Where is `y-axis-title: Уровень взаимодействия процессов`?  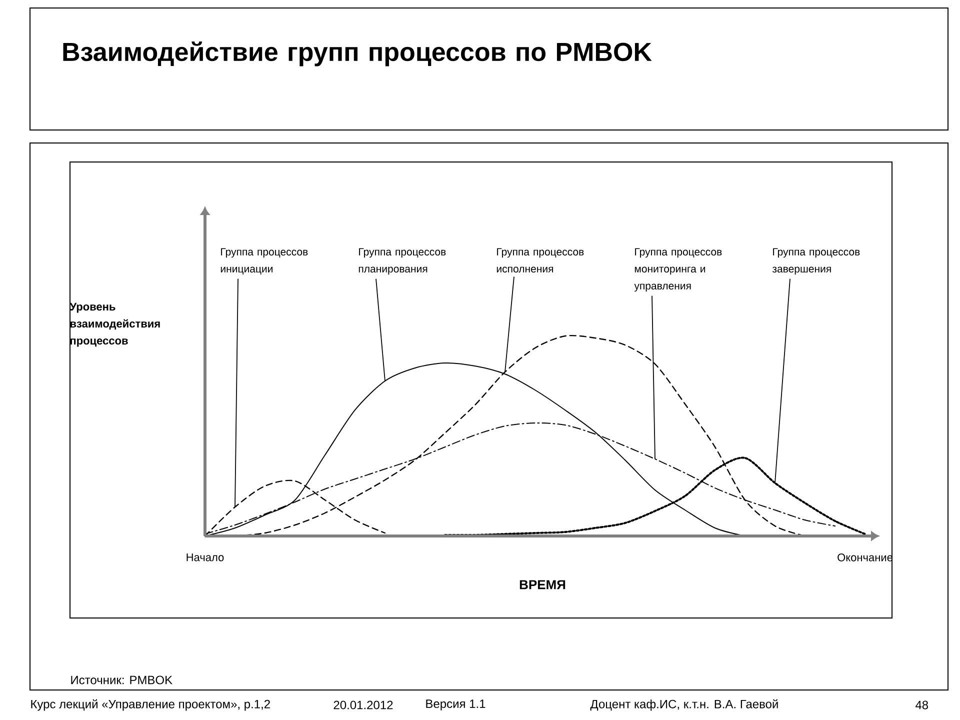
y-axis-title: Уровень взаимодействия процессов is located at coordinates (115, 324).